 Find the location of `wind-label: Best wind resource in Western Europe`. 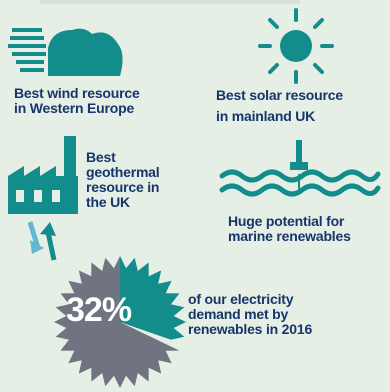

wind-label: Best wind resource in Western Europe is located at coordinates (77, 100).